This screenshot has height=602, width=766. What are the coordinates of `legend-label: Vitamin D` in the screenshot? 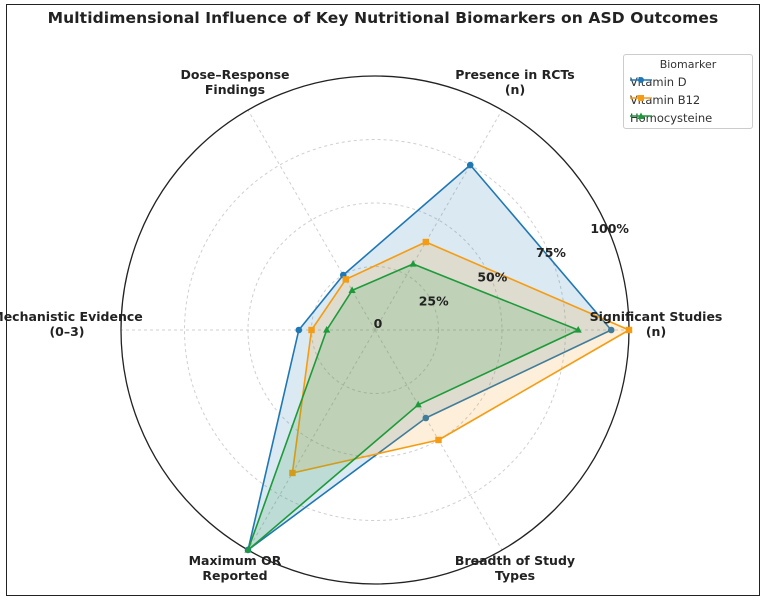 It's located at (658, 82).